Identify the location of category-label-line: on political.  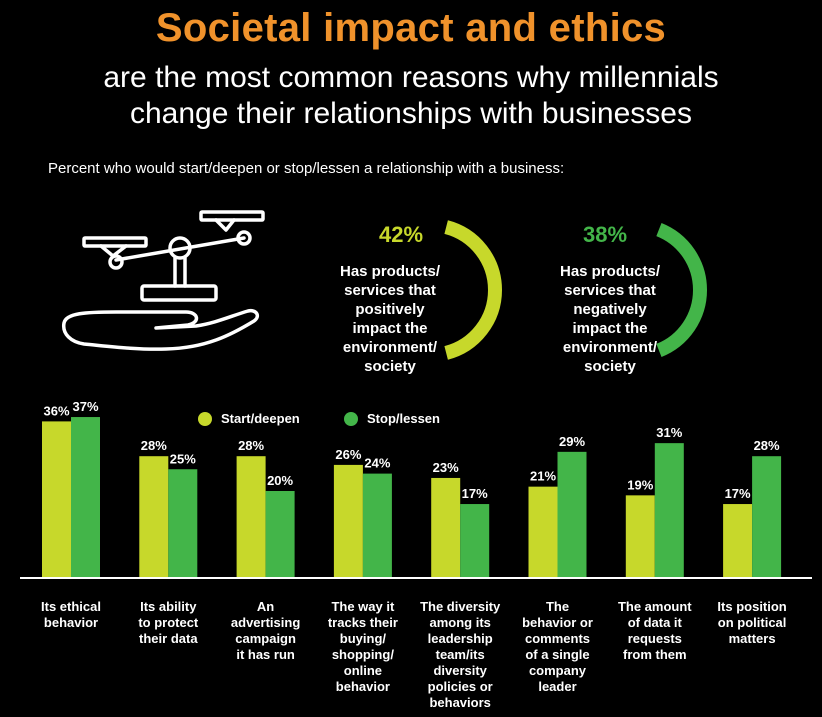
(752, 622).